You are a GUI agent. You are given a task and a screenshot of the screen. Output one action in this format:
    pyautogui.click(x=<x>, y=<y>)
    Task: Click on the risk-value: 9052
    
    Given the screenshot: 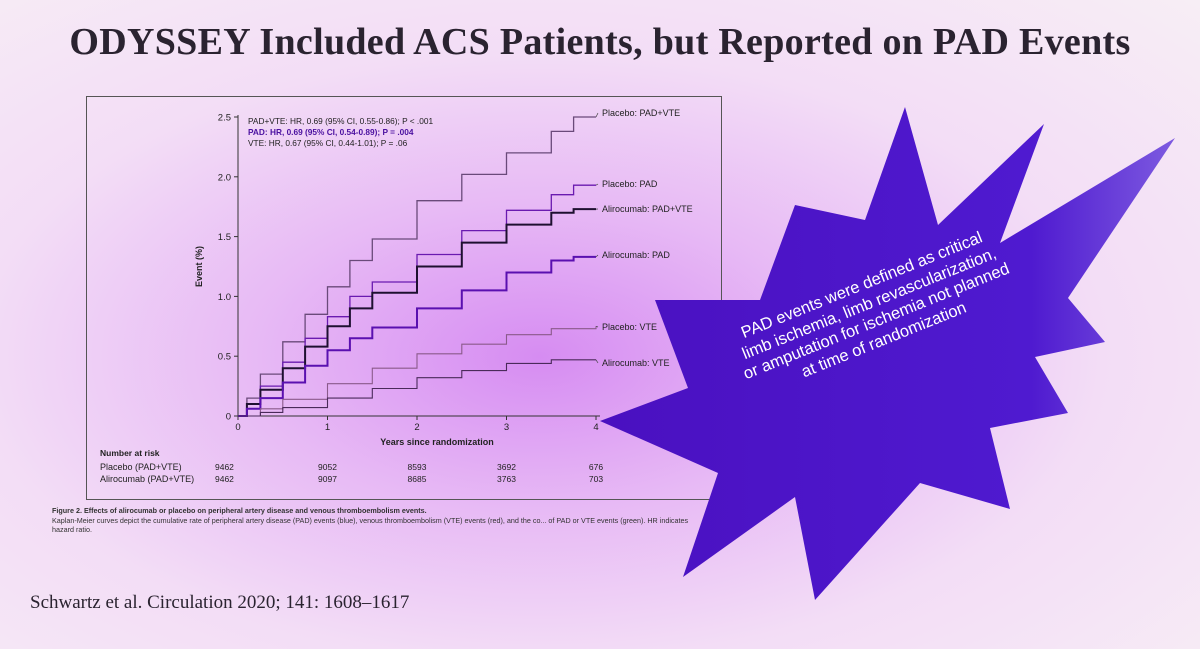 What is the action you would take?
    pyautogui.click(x=327, y=467)
    